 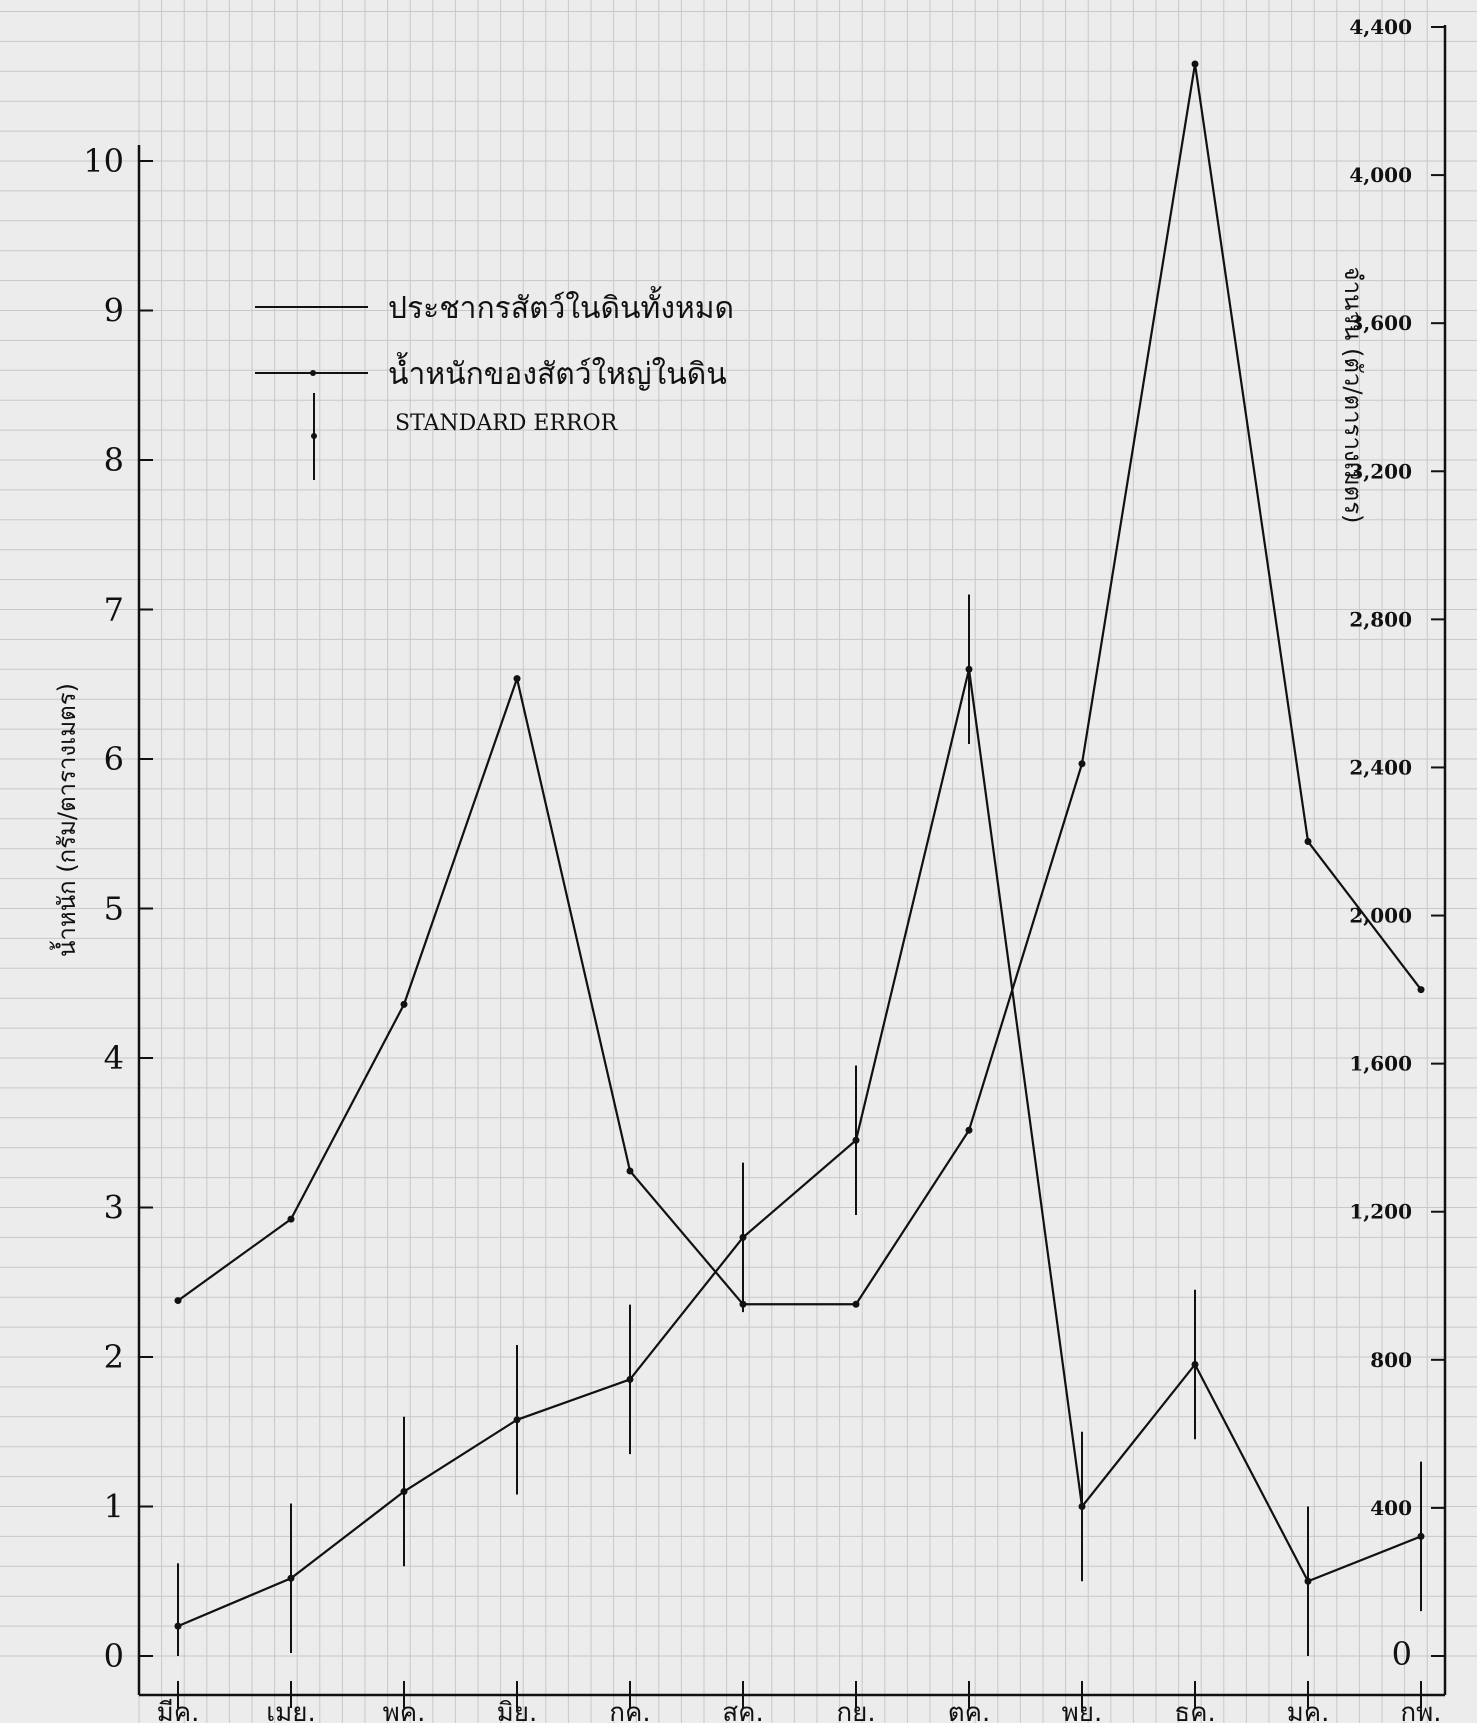 What do you see at coordinates (1380, 619) in the screenshot?
I see `right-tick-label: 2,800` at bounding box center [1380, 619].